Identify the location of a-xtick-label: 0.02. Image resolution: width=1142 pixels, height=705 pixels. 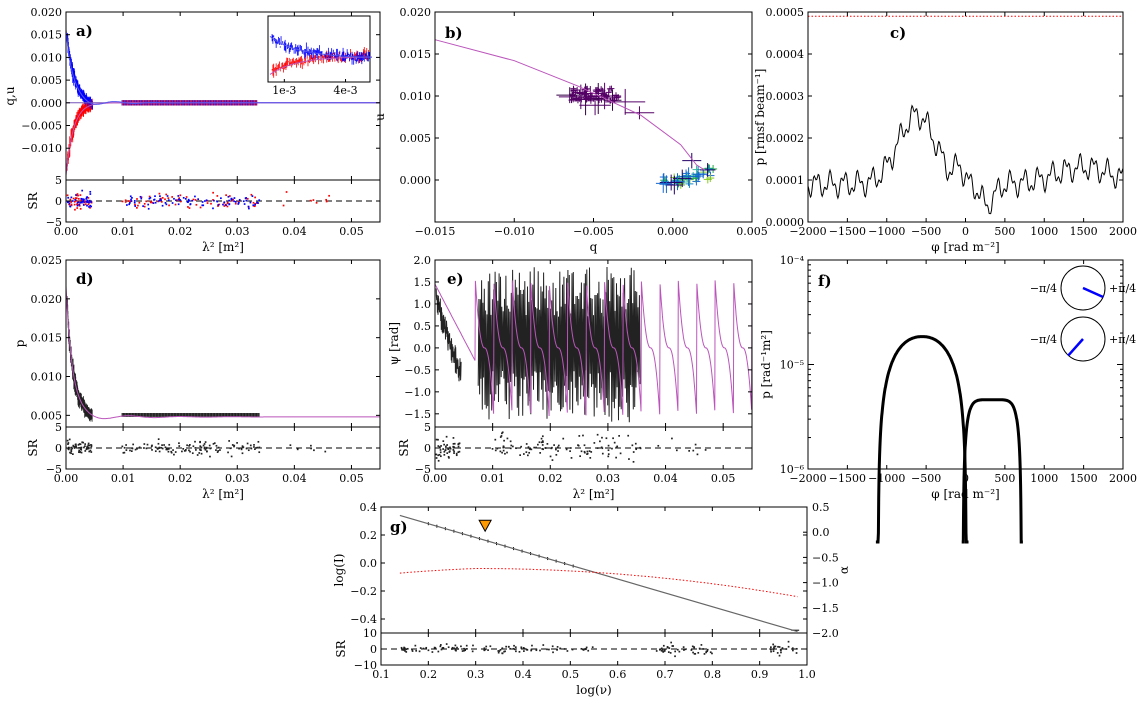
(180, 231).